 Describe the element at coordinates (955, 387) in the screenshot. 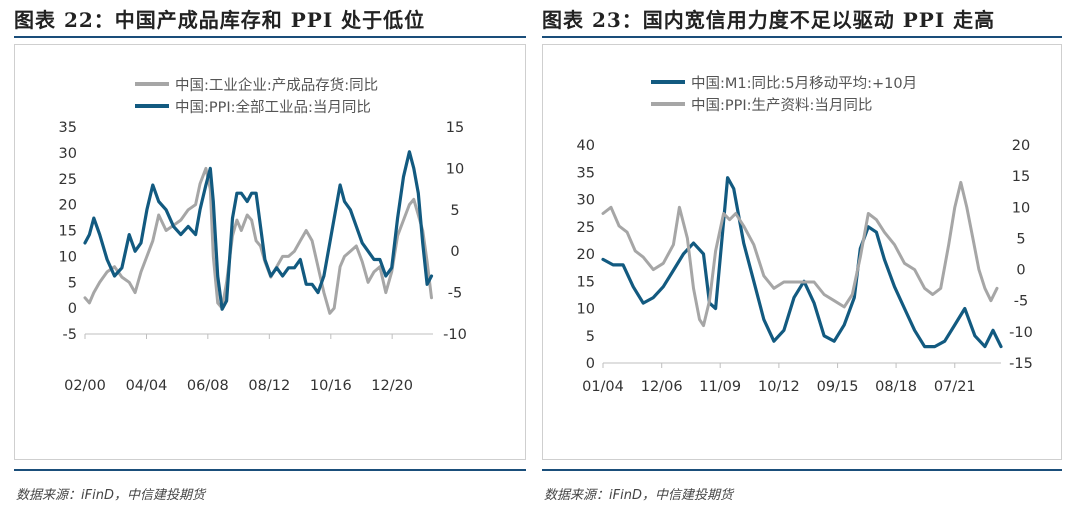

I see `x-tick-label: 07/21` at that location.